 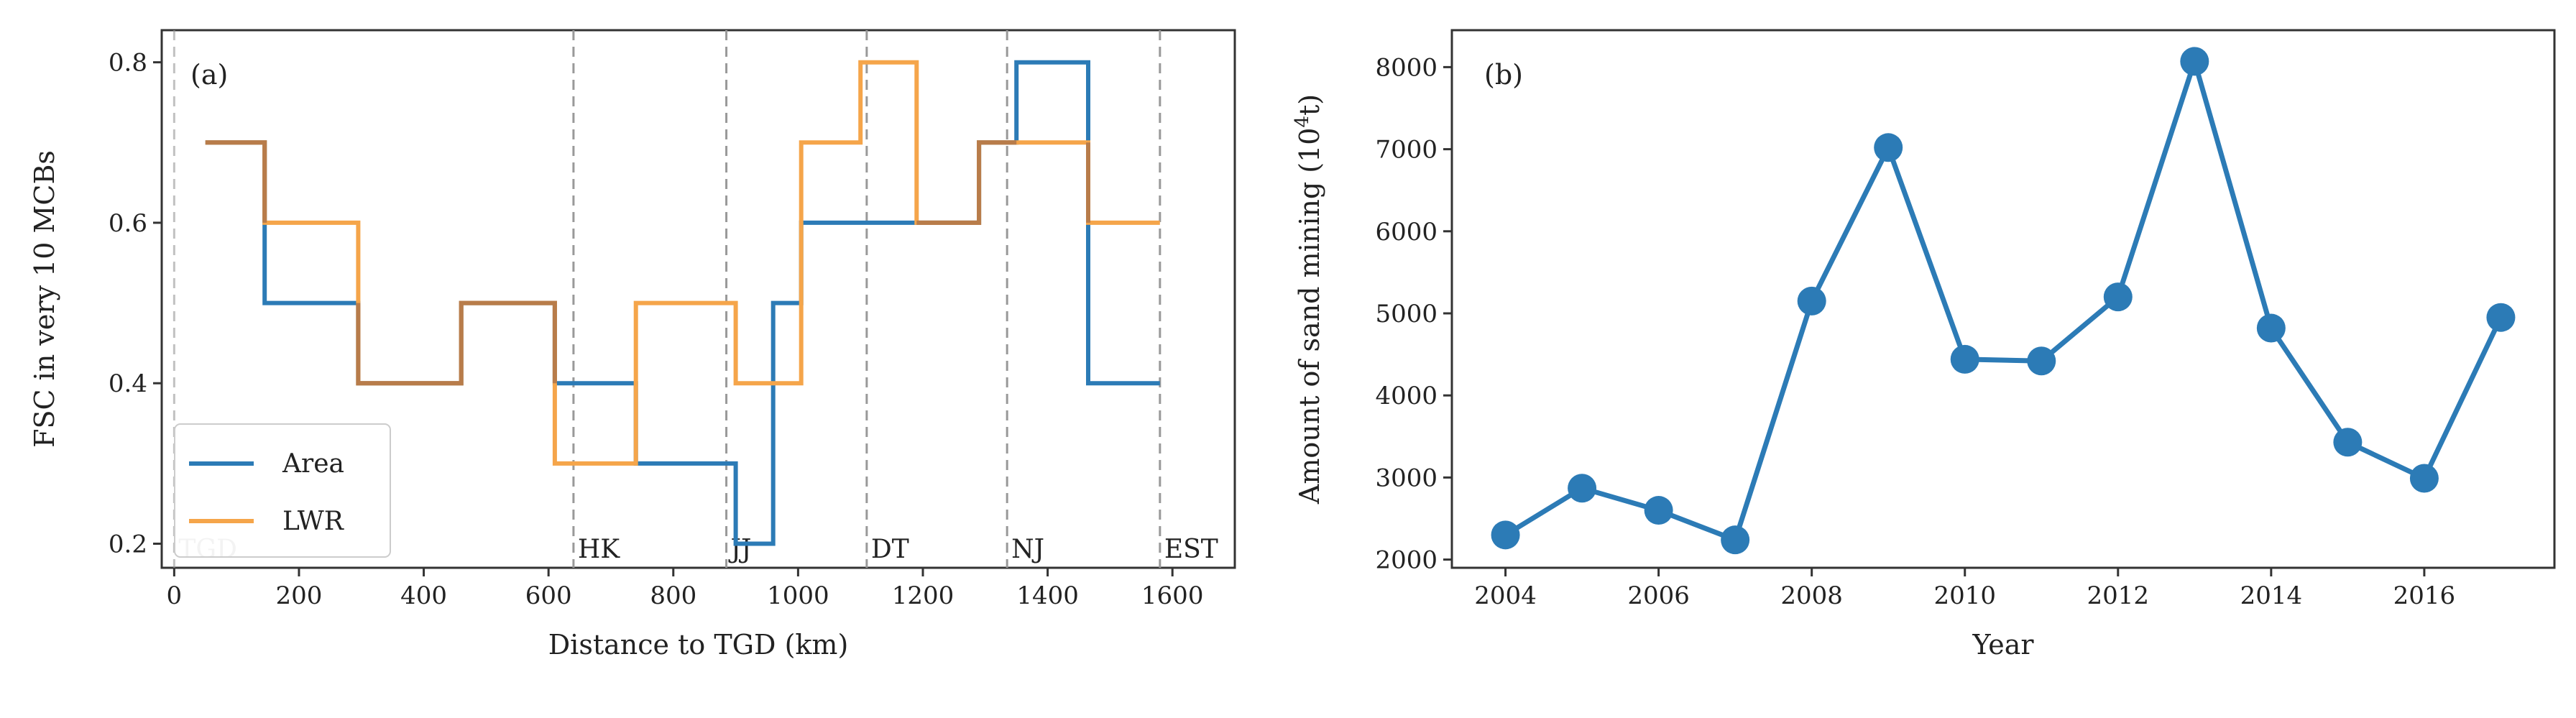 I want to click on y-tick-label: 0.8, so click(x=128, y=64).